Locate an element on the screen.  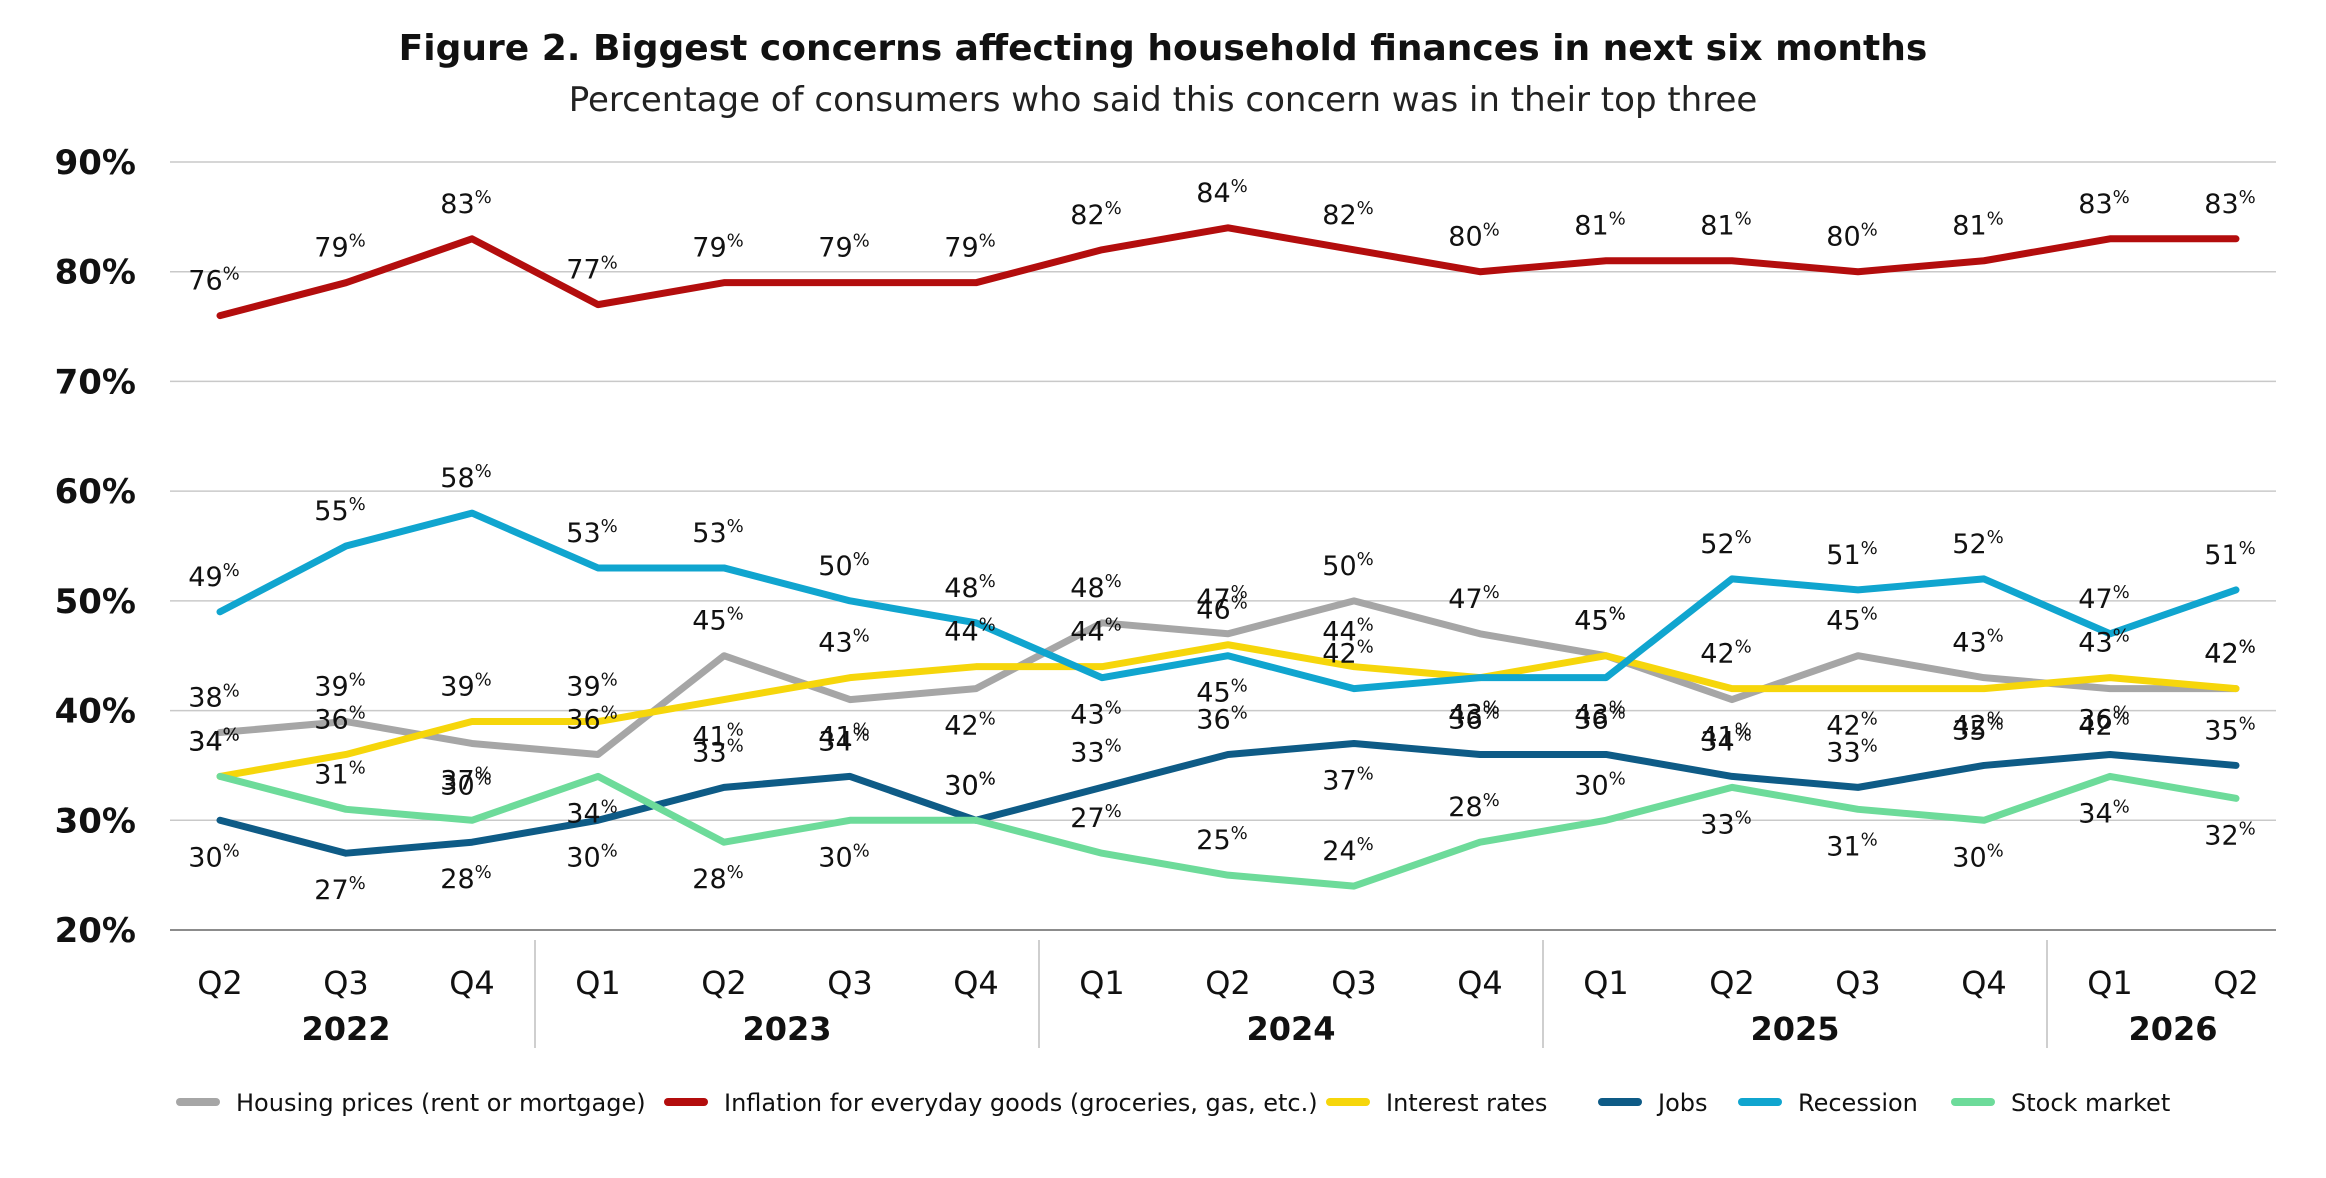
legend-label: Recession is located at coordinates (1858, 1103).